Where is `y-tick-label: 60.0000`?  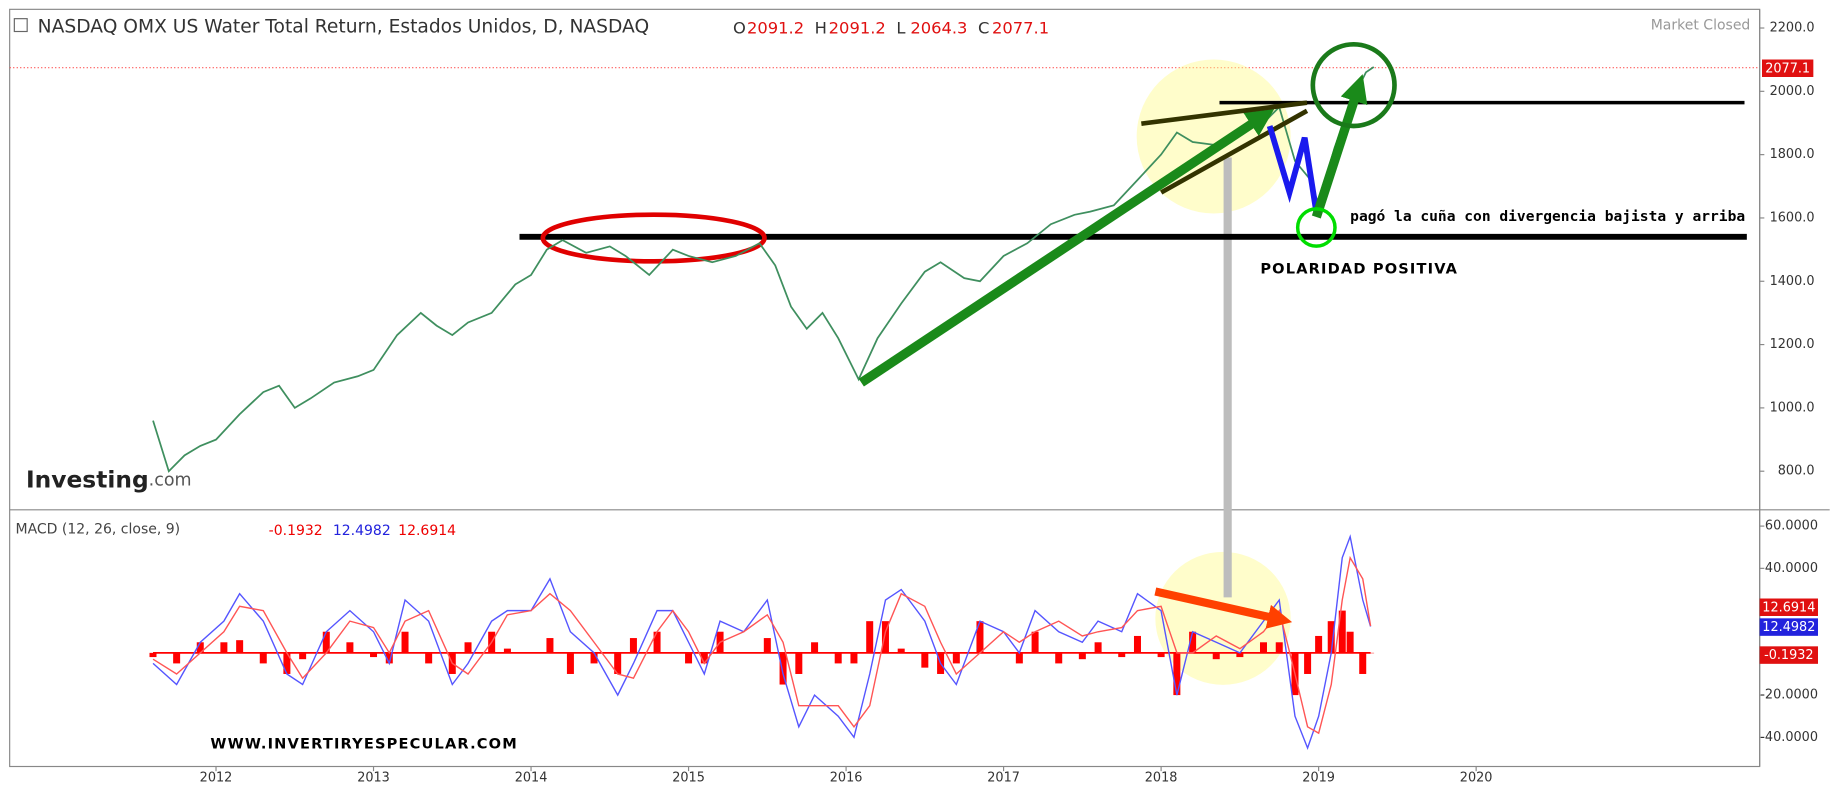
y-tick-label: 60.0000 is located at coordinates (1791, 526).